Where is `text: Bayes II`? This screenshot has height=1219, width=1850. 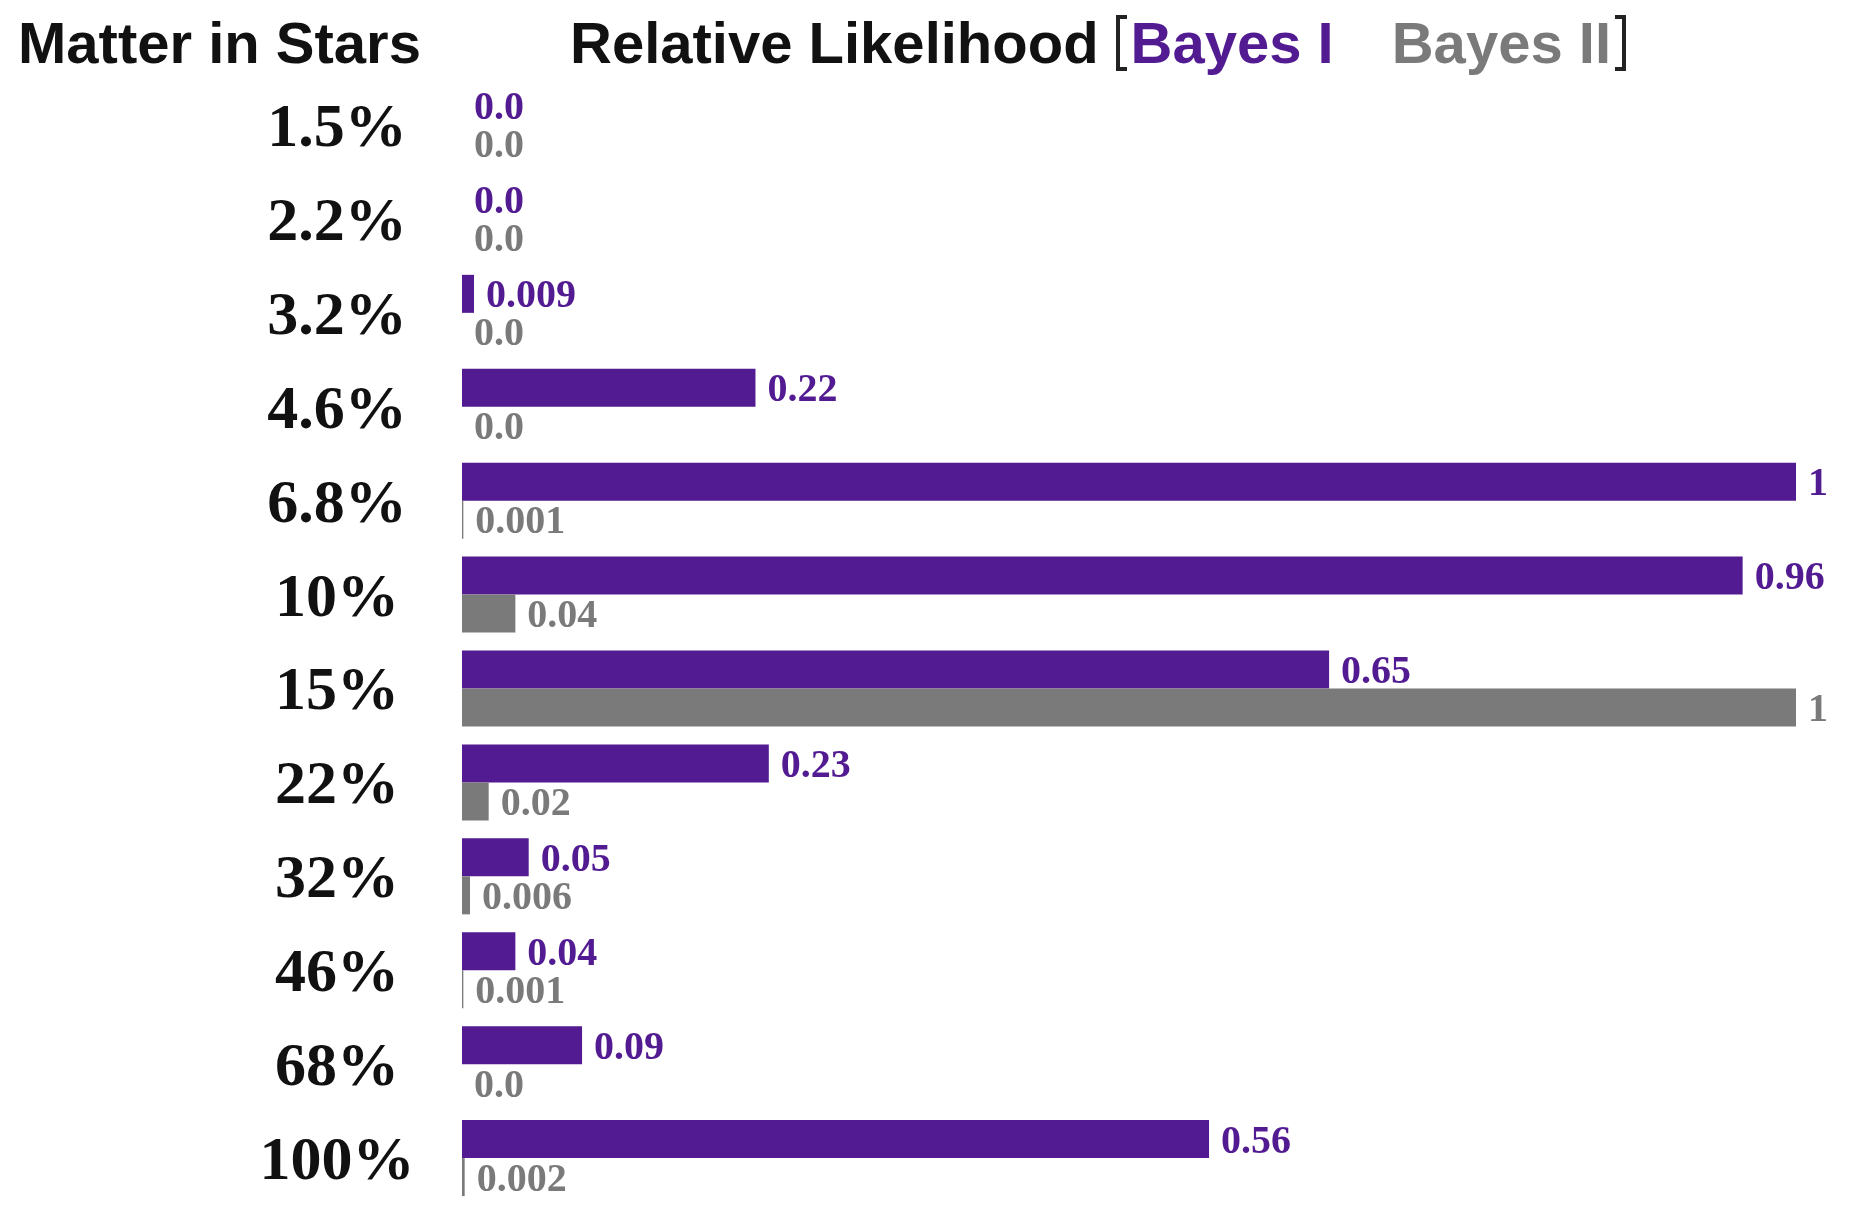 text: Bayes II is located at coordinates (1501, 42).